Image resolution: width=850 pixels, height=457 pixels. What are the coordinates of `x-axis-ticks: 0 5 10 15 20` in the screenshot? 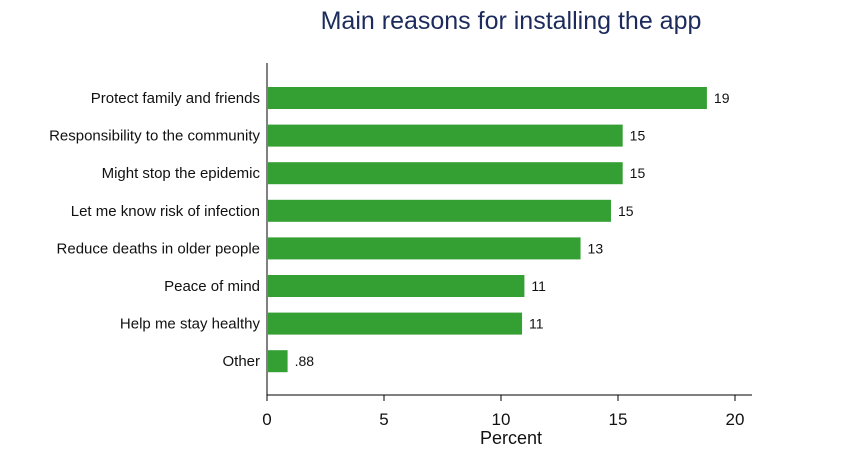 It's located at (503, 412).